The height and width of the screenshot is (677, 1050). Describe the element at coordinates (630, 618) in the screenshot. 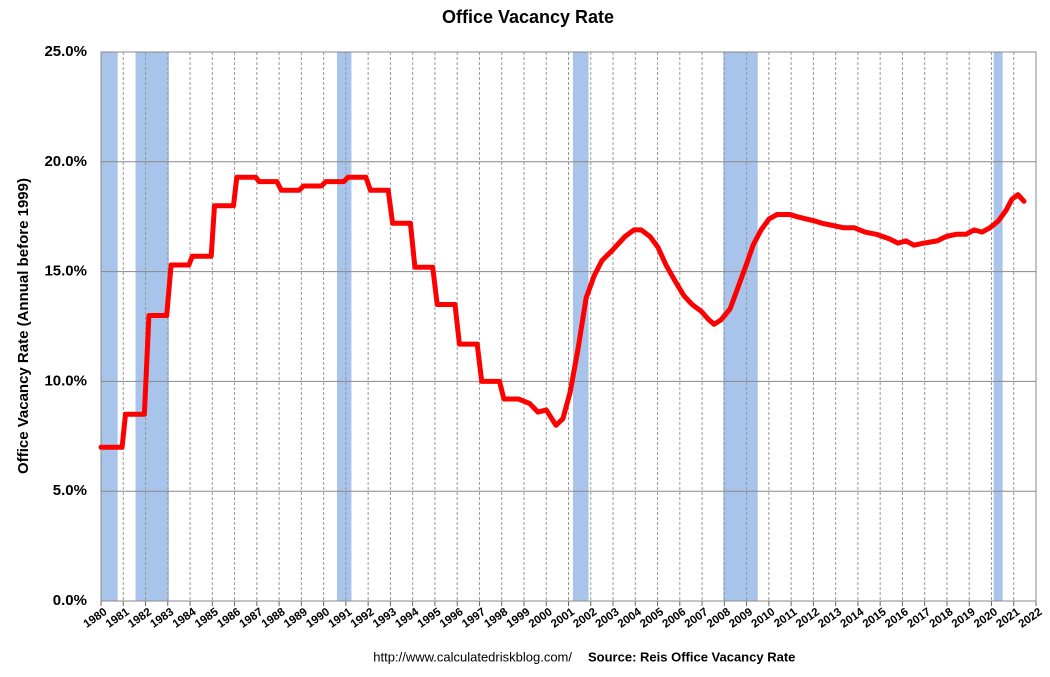

I see `x-tick-label: 2004` at that location.